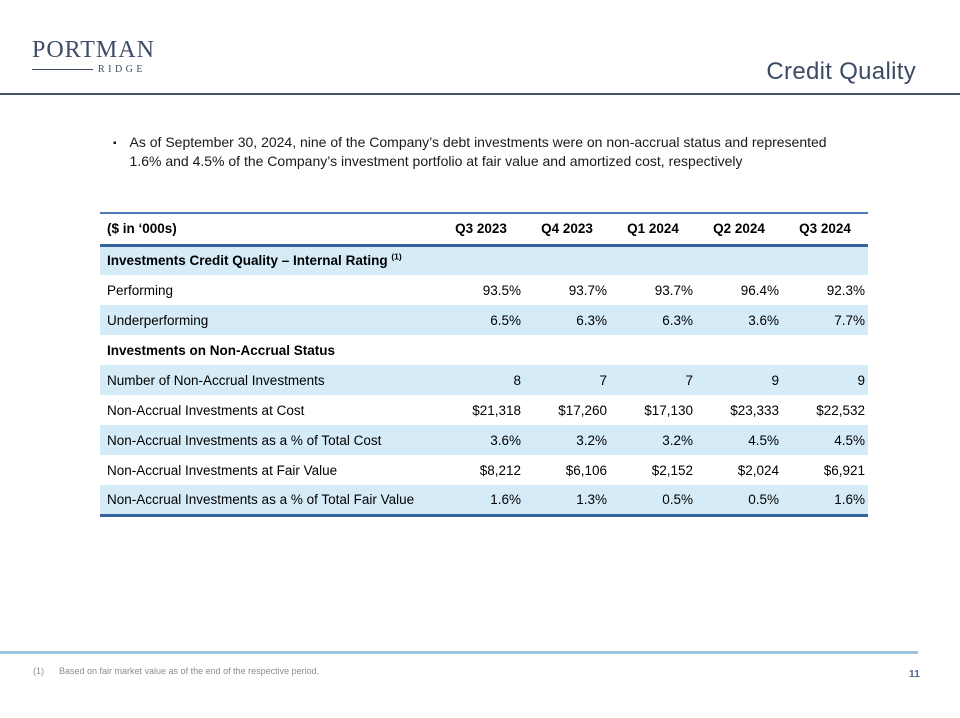 This screenshot has width=960, height=718. I want to click on logo-secondary-row: RIDGE, so click(89, 69).